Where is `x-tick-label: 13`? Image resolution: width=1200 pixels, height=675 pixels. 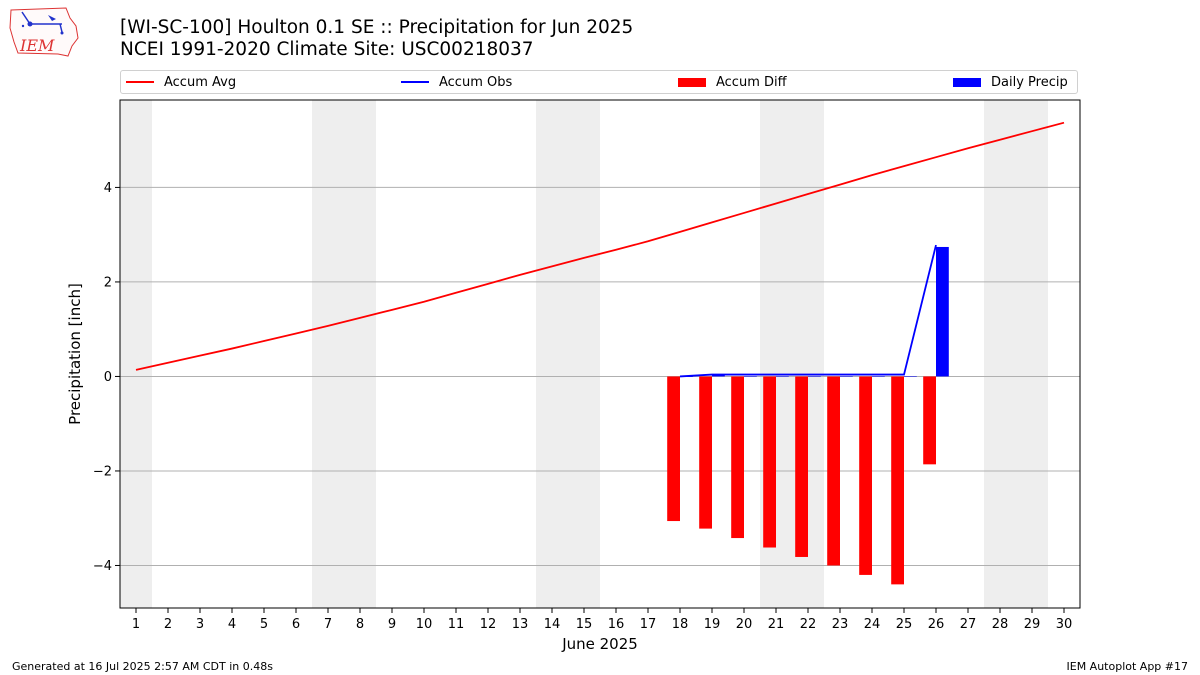
x-tick-label: 13 is located at coordinates (520, 624).